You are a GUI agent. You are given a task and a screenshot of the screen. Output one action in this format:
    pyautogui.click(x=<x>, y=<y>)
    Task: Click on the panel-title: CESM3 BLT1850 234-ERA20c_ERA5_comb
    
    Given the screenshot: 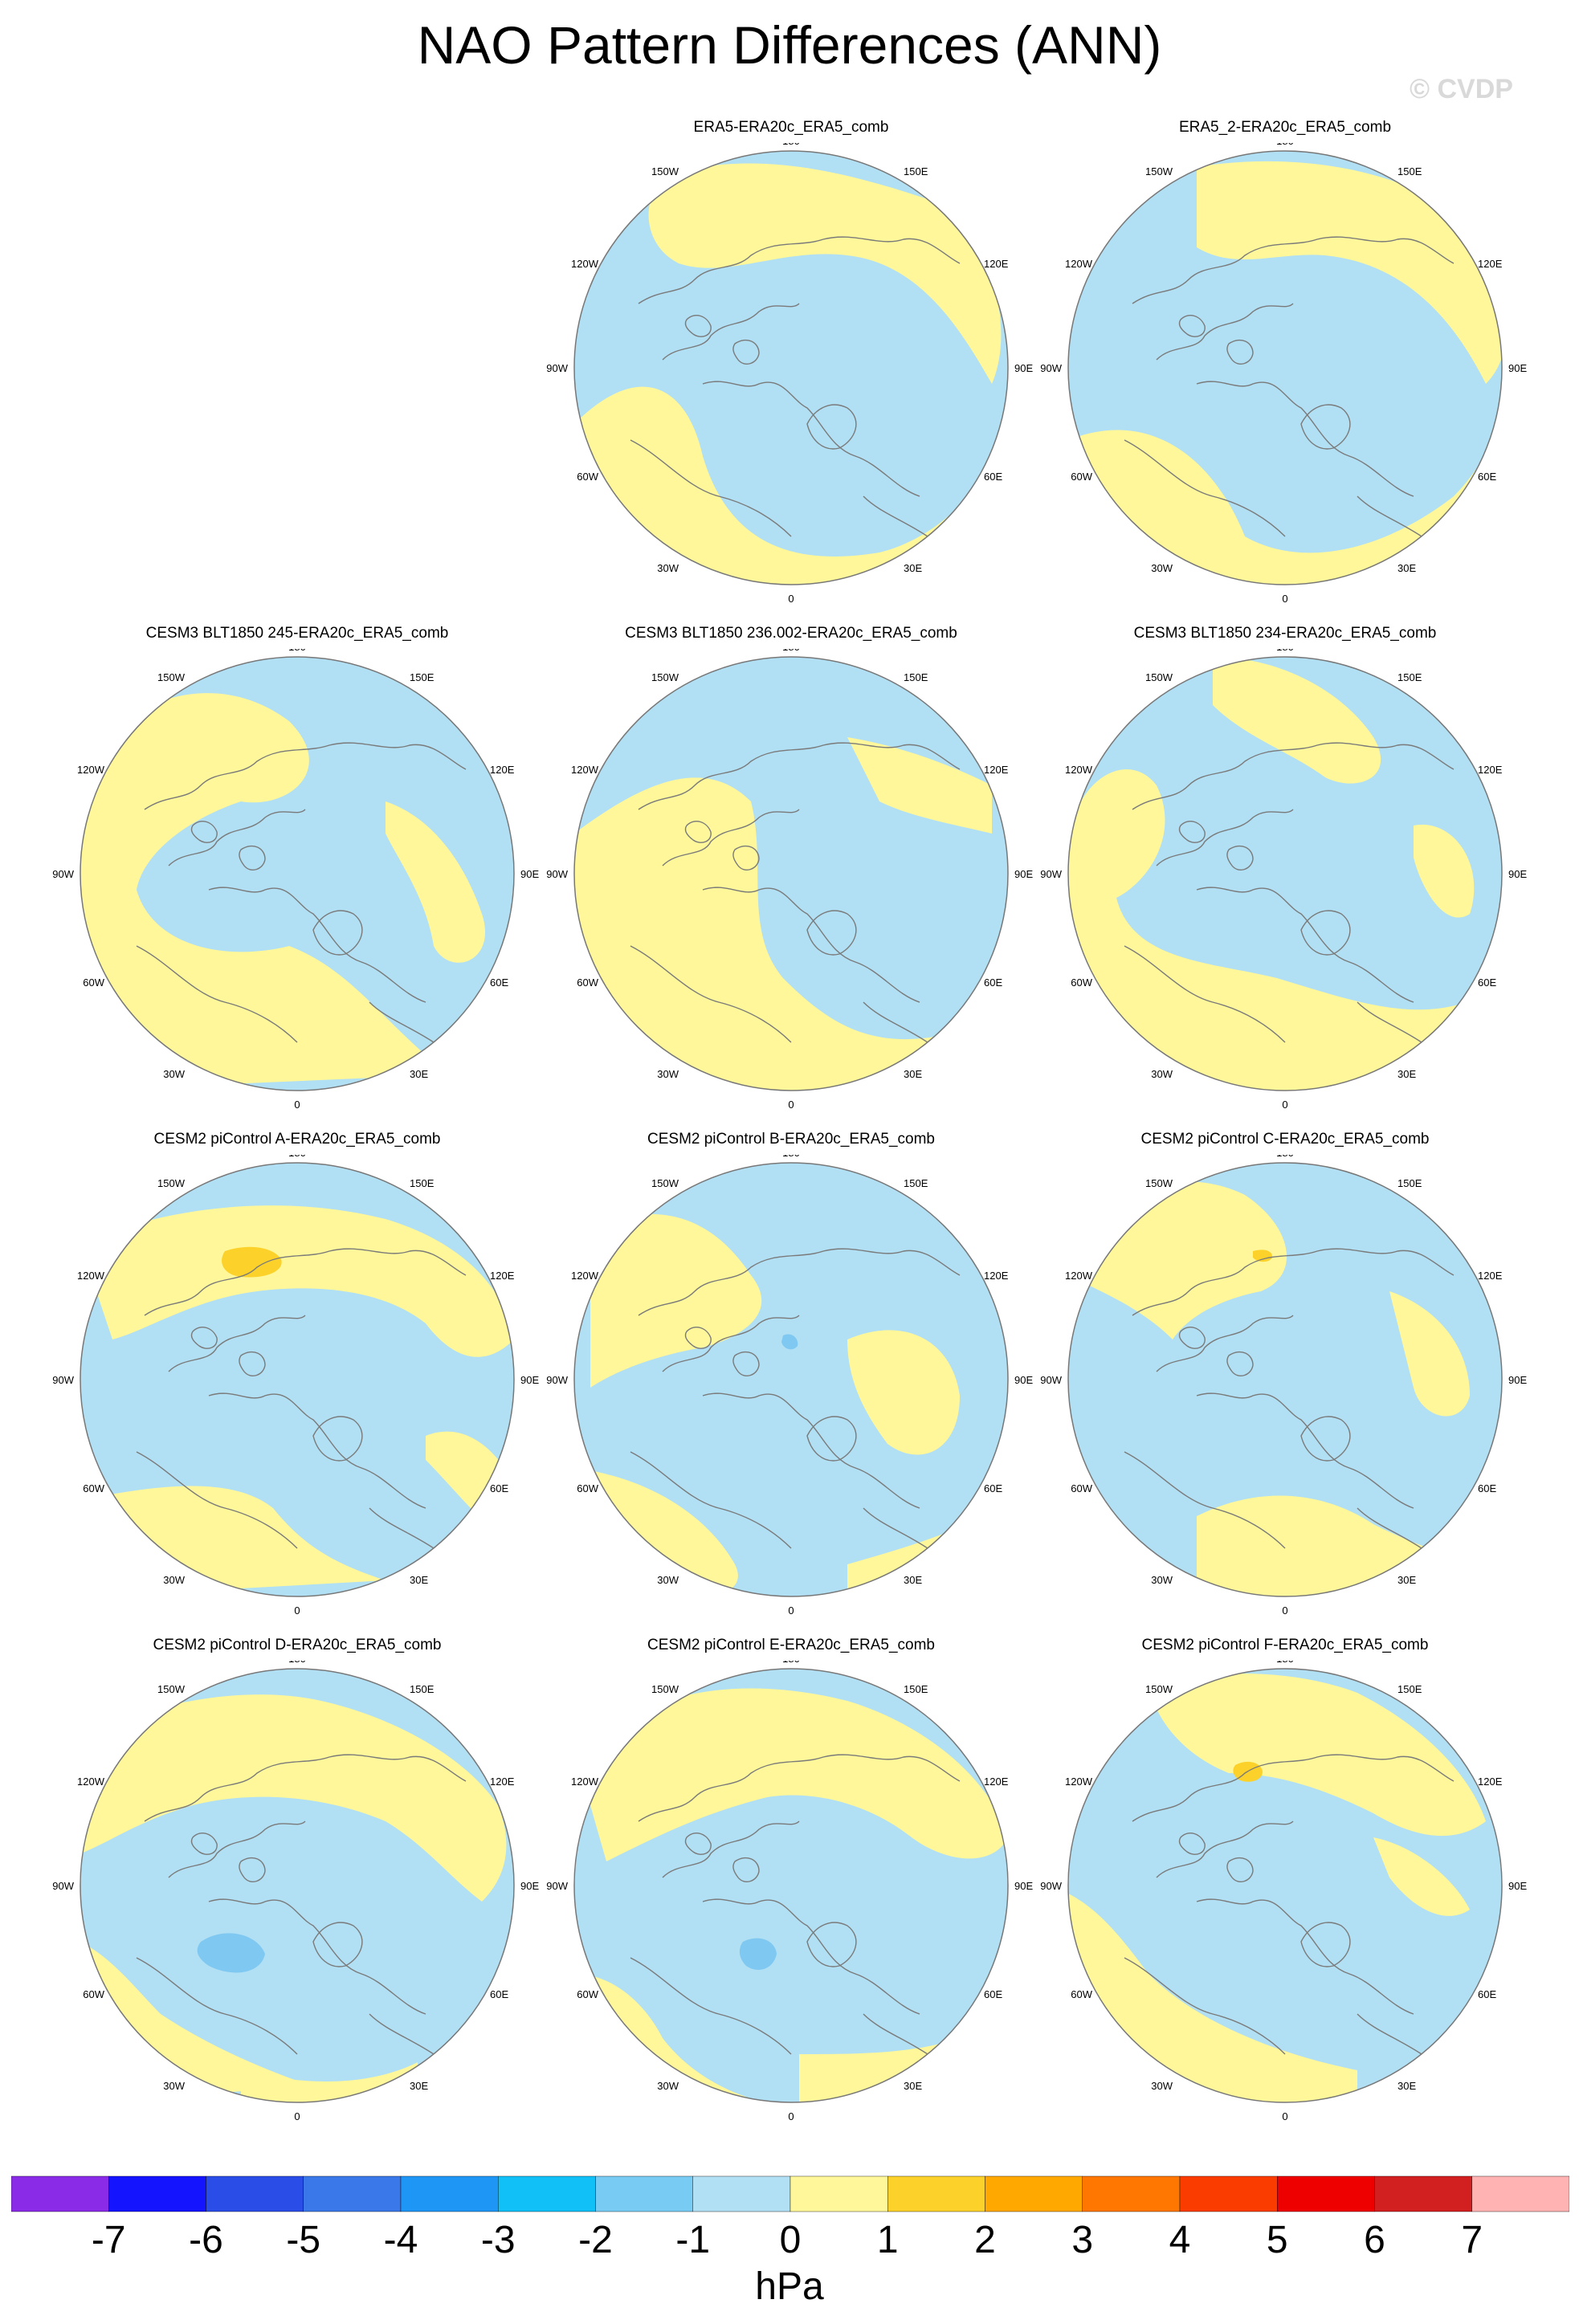 What is the action you would take?
    pyautogui.click(x=1285, y=634)
    